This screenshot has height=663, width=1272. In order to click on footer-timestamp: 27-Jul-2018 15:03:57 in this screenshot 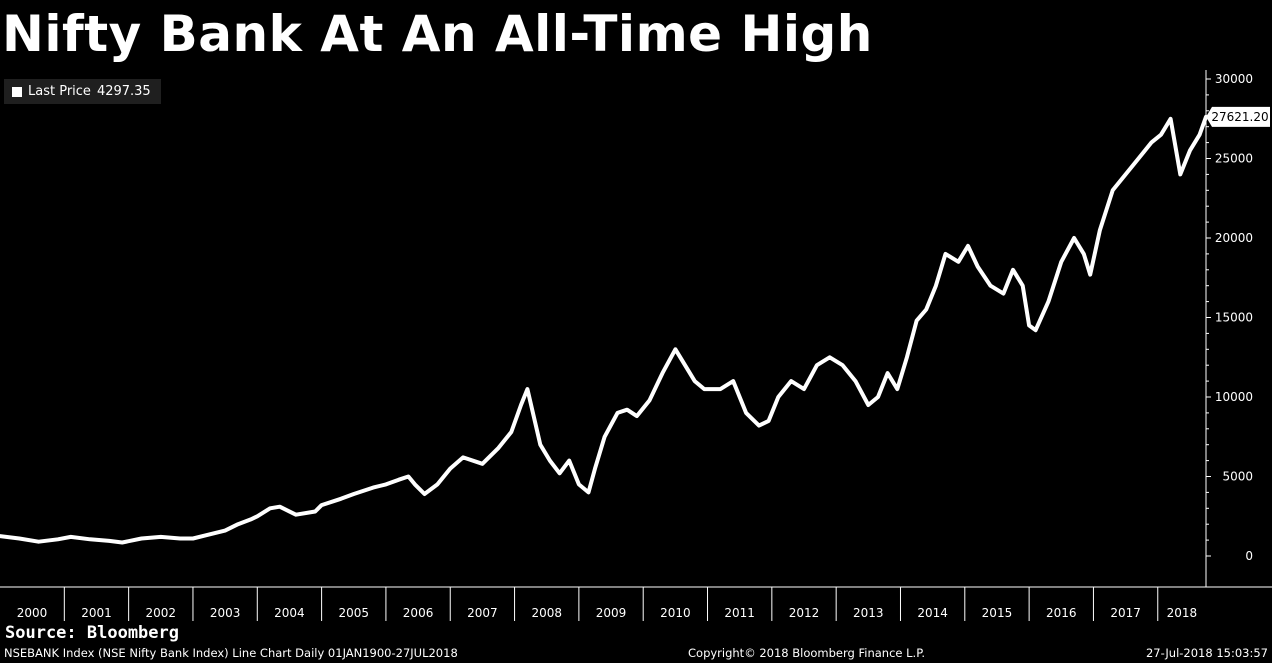, I will do `click(1206, 653)`.